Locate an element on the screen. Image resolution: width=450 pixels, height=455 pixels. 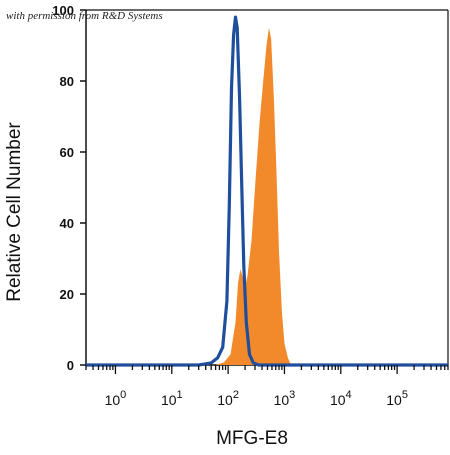
x-tick-label-exponent: 0 is located at coordinates (123, 395).